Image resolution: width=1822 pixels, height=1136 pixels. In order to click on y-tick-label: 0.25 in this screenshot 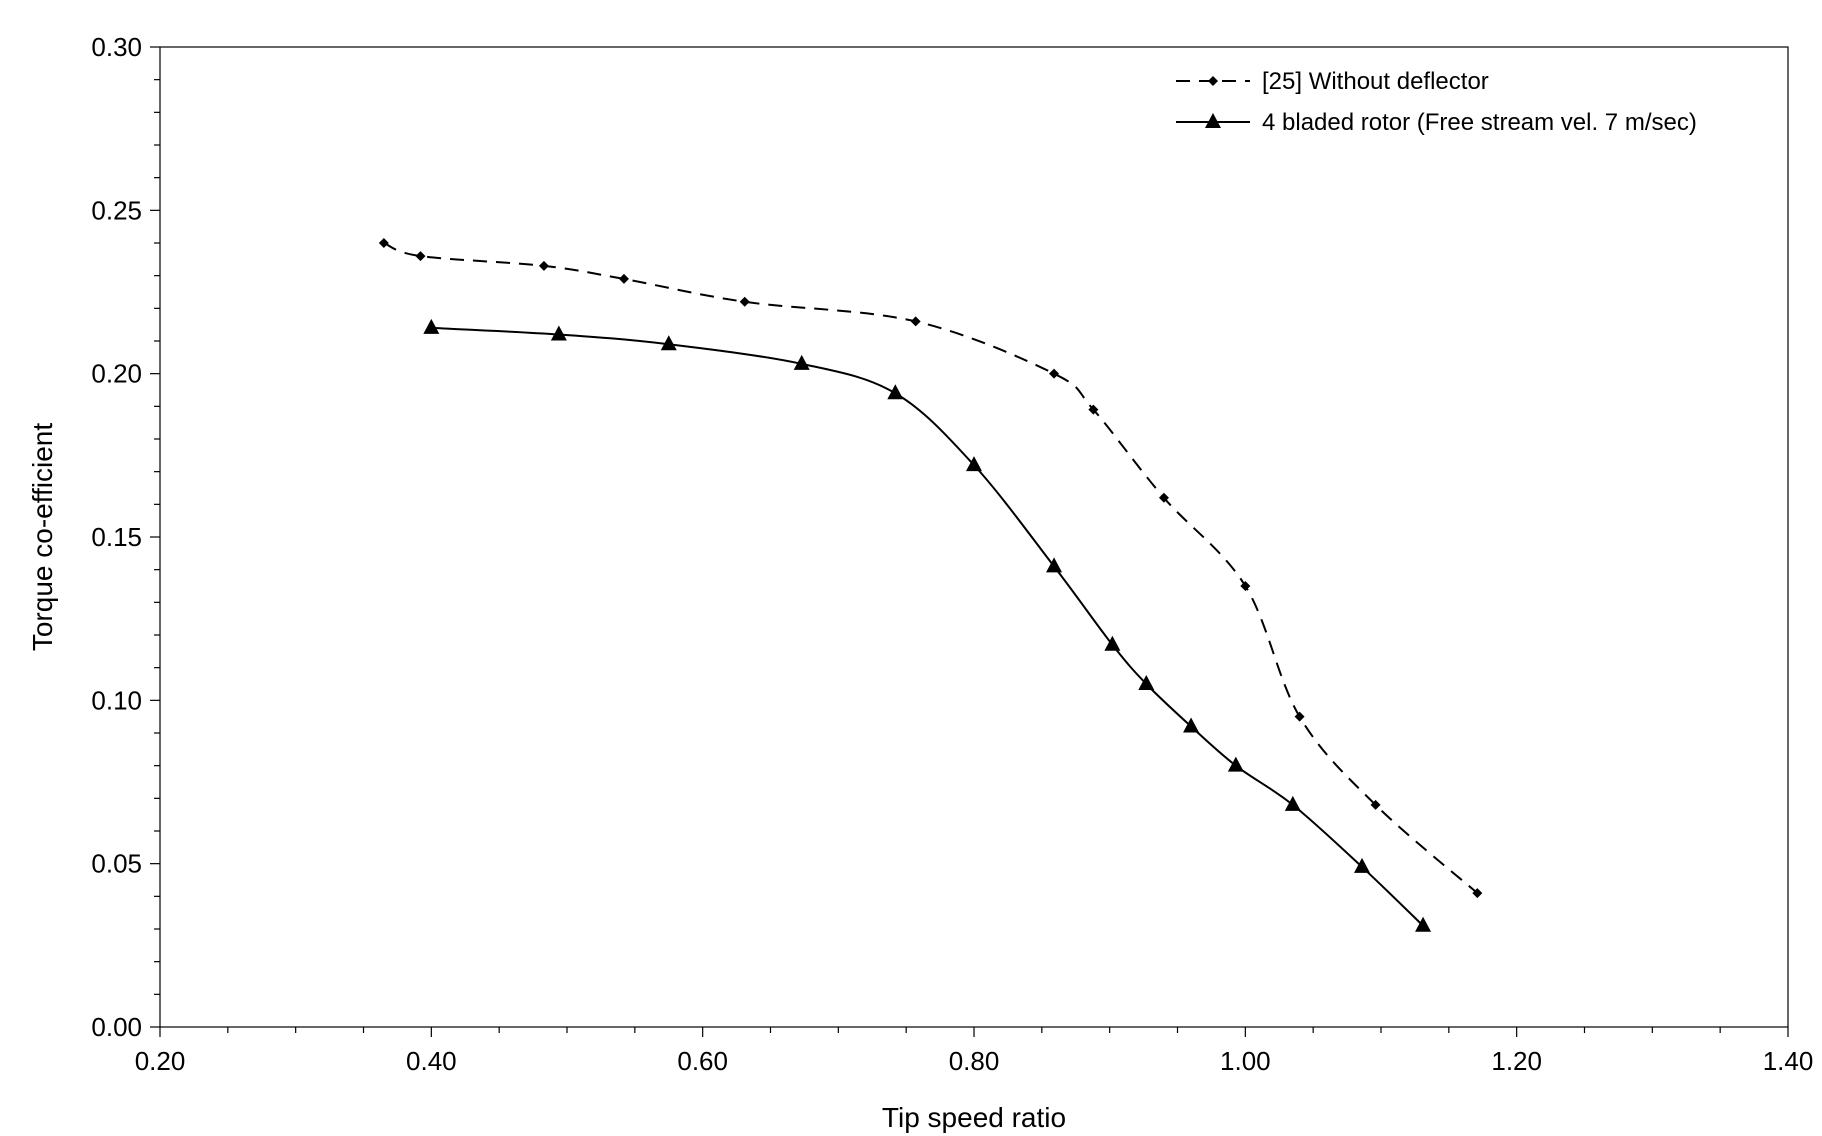, I will do `click(116, 210)`.